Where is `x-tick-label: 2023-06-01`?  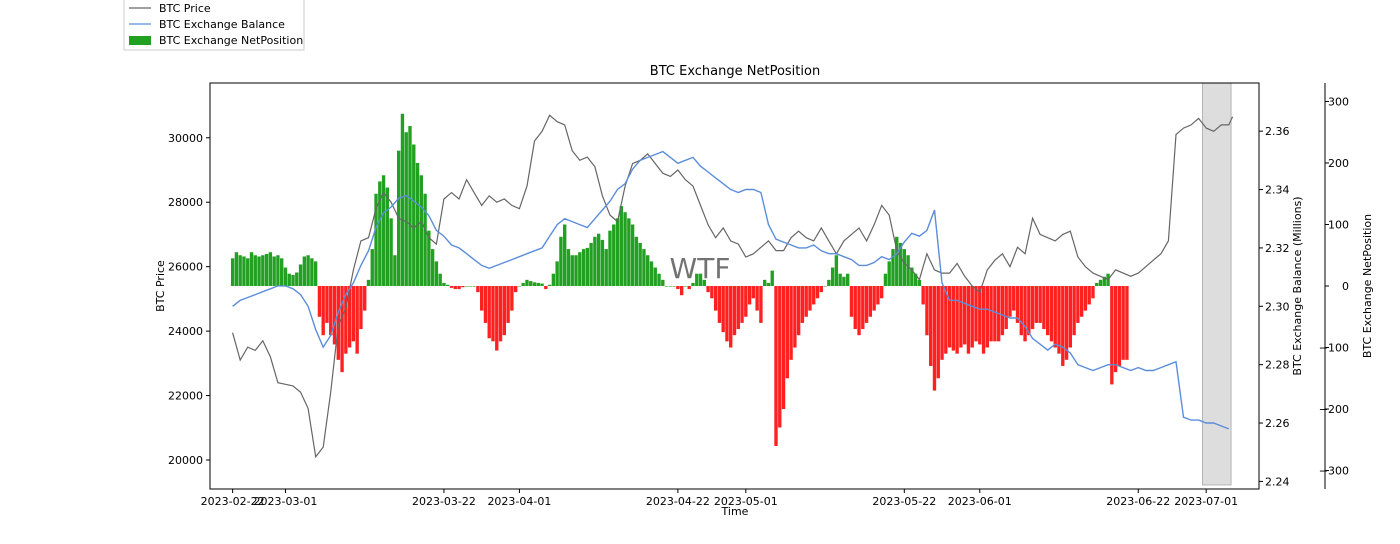 x-tick-label: 2023-06-01 is located at coordinates (980, 501).